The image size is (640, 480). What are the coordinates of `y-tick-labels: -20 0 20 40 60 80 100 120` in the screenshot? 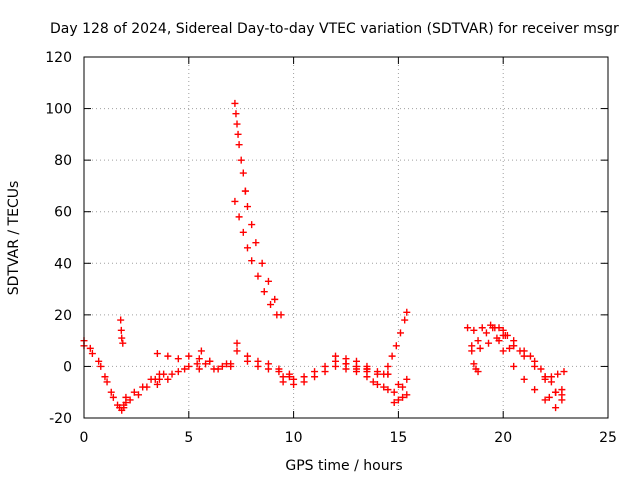 It's located at (58, 238).